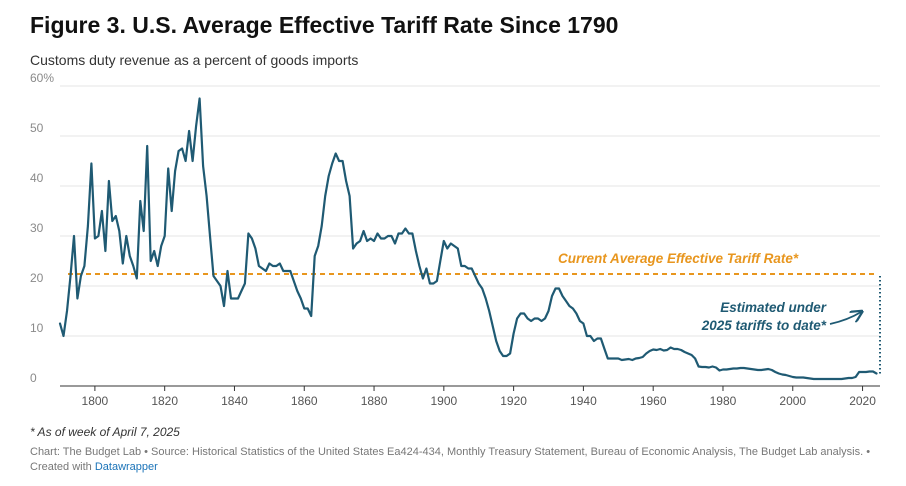  Describe the element at coordinates (792, 401) in the screenshot. I see `x-tick-label: 2000` at that location.